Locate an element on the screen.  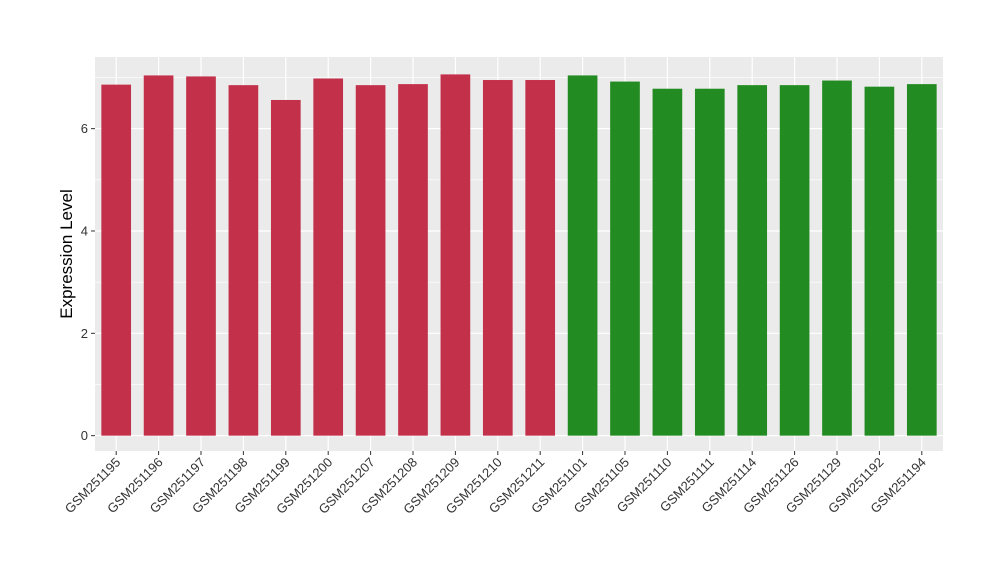
bar-GSM251198 is located at coordinates (243, 260).